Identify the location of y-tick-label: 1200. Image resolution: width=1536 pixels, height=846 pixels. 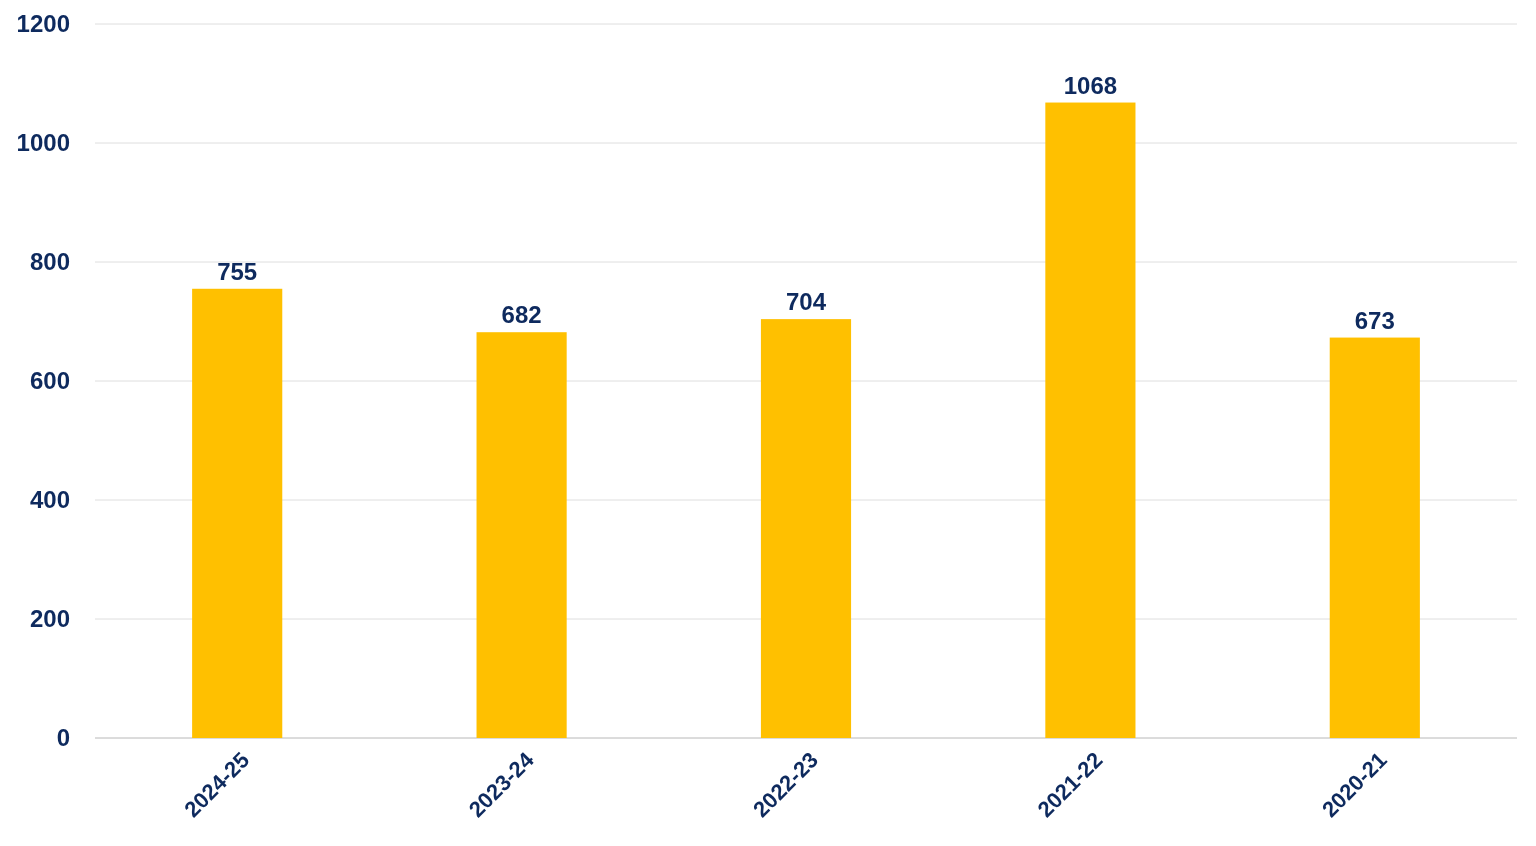
(43, 24).